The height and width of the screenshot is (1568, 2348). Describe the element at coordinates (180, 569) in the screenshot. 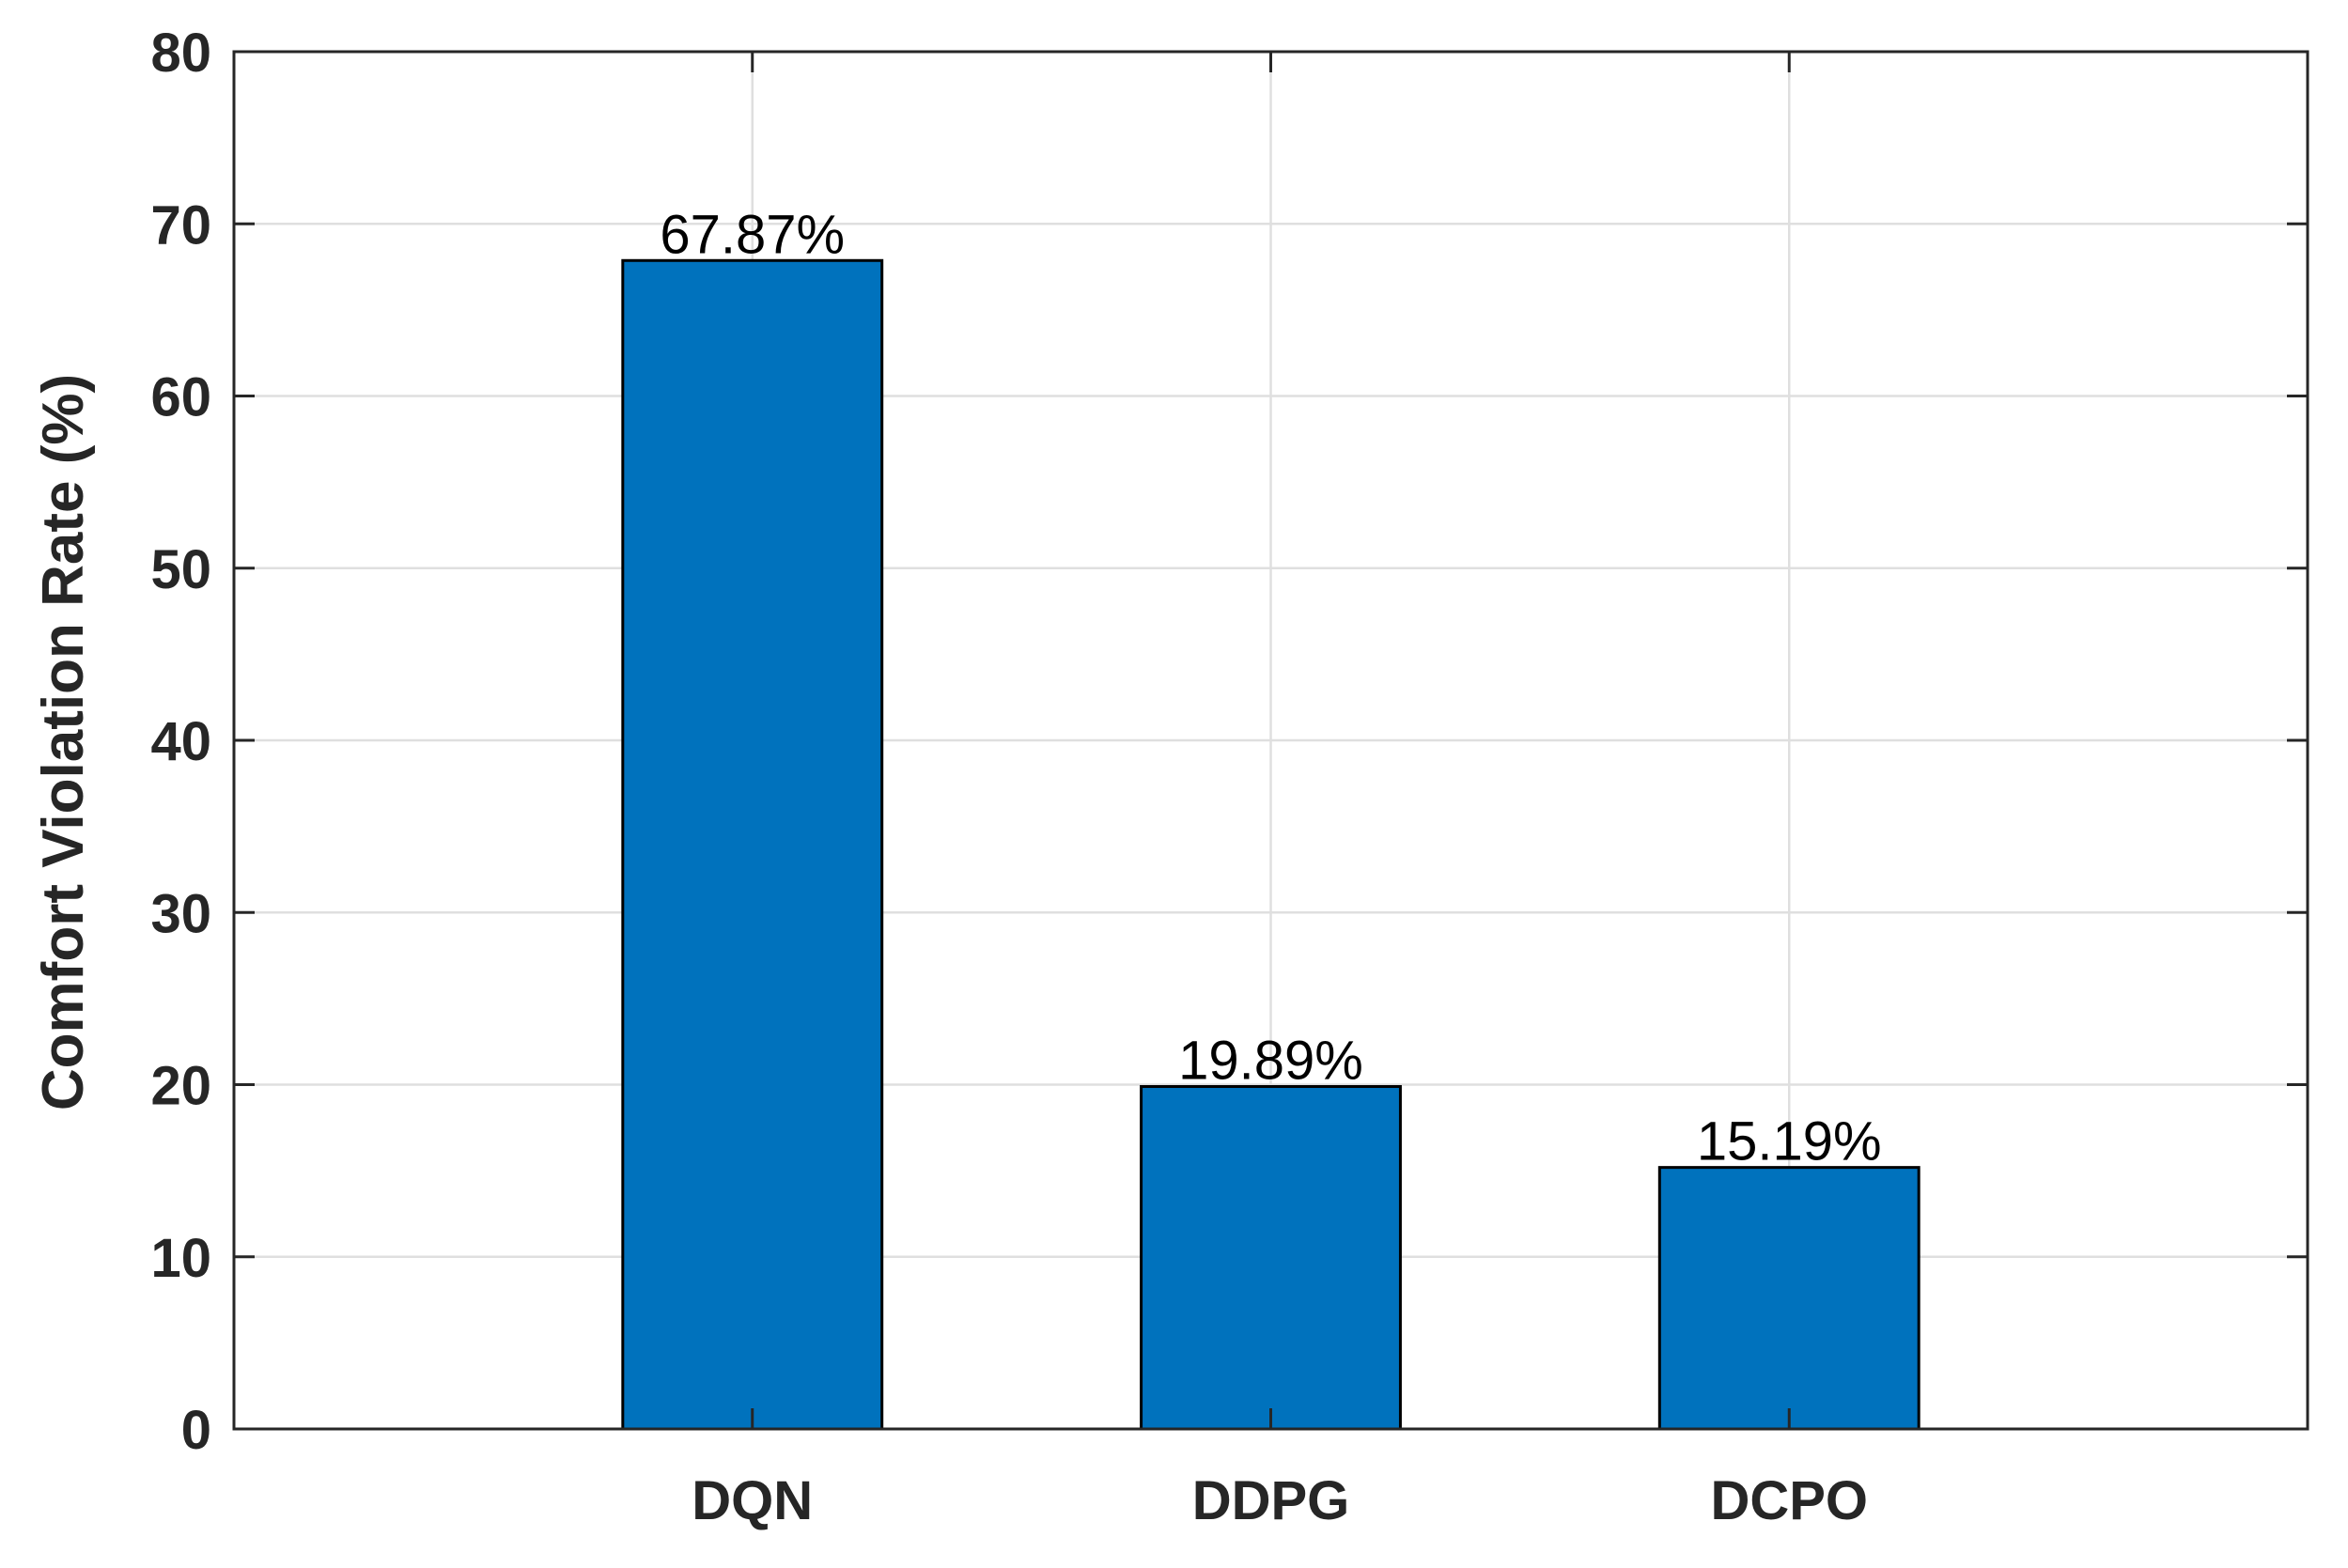

I see `y-tick-label: 50` at that location.